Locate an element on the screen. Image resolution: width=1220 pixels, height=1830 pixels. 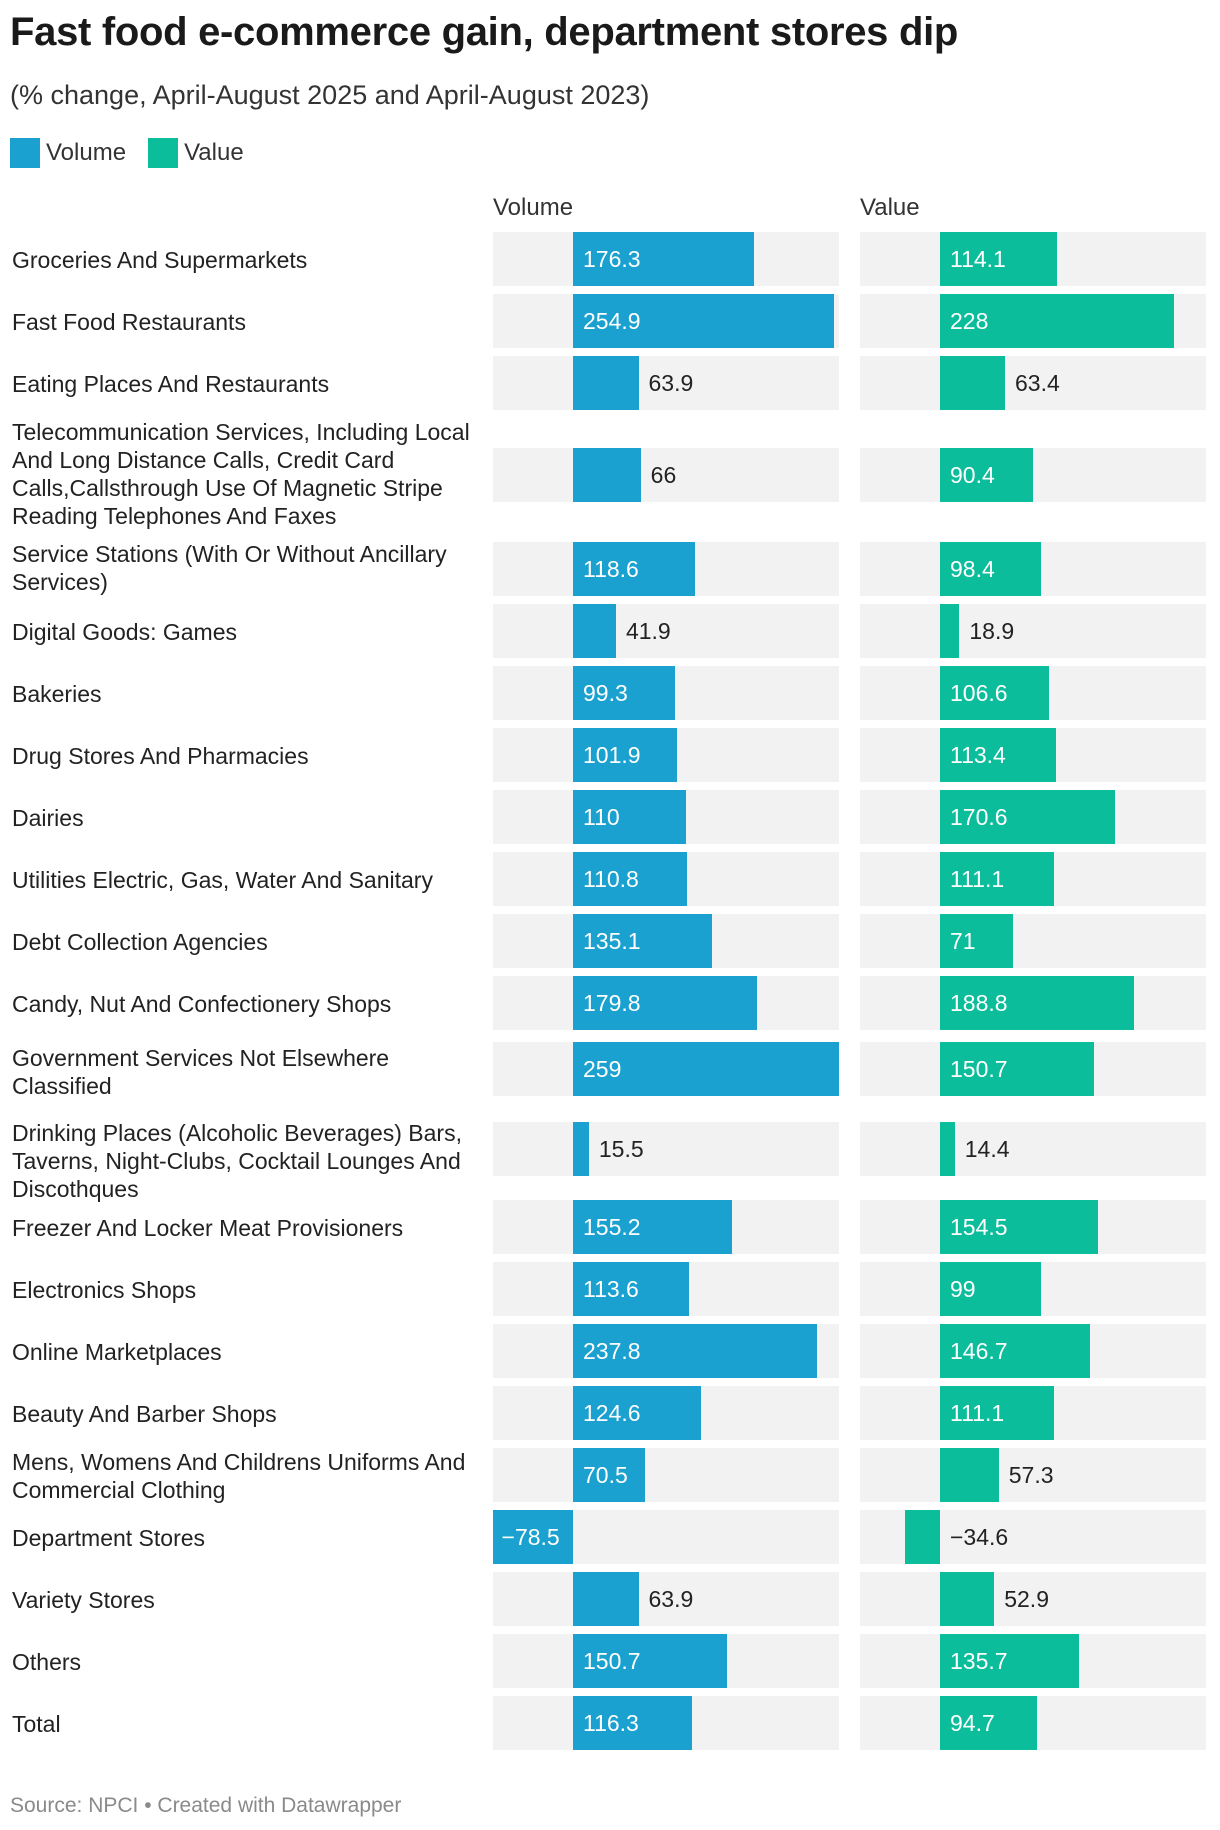
data-label-value: 113.4 is located at coordinates (978, 755).